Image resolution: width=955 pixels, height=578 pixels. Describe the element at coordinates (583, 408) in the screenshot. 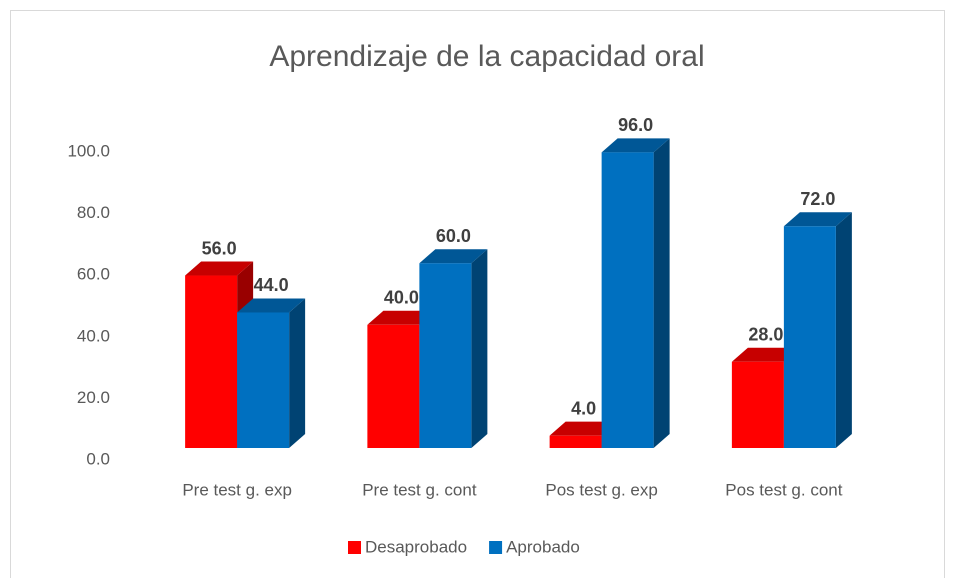

I see `data-label: 4.0` at that location.